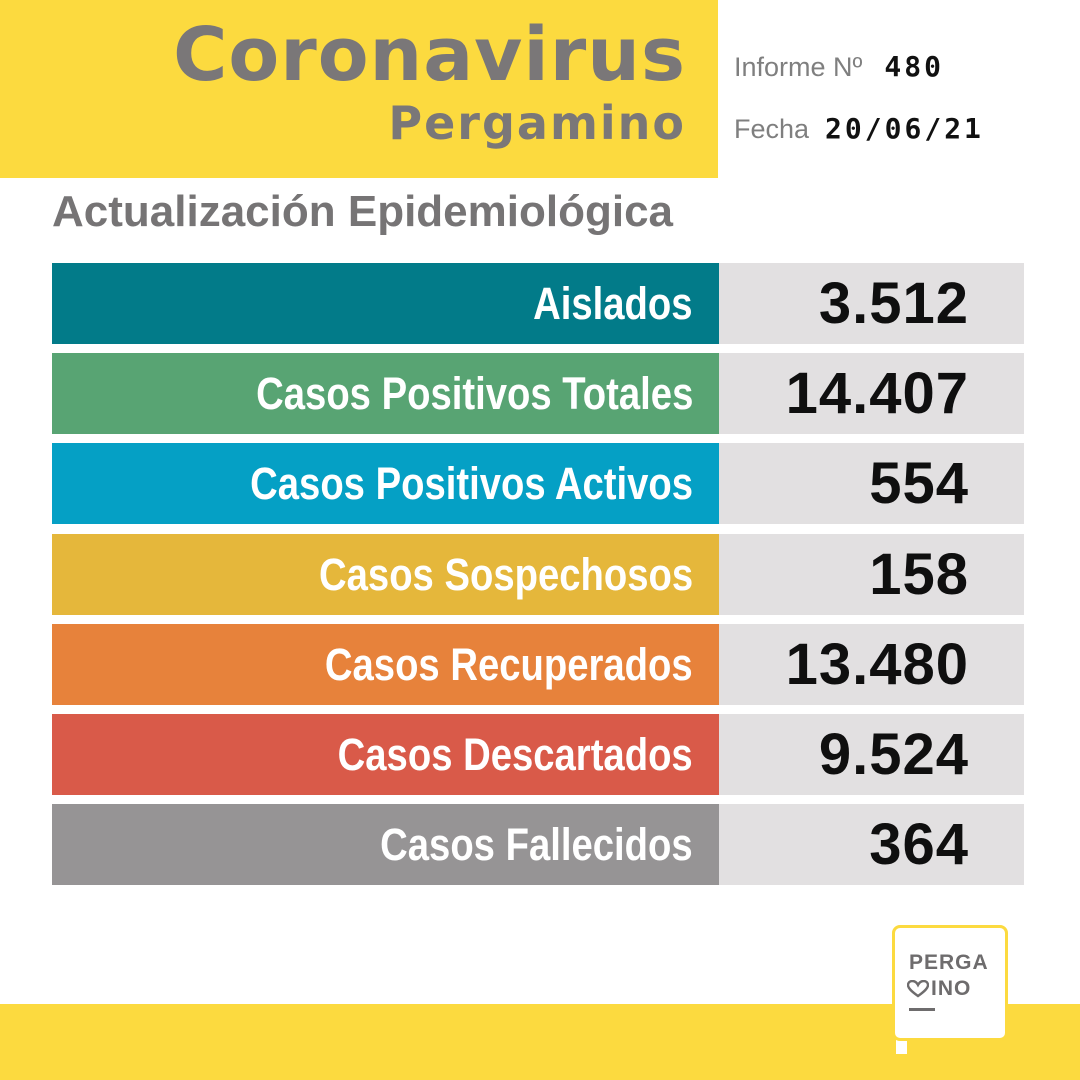 The image size is (1080, 1080). What do you see at coordinates (919, 483) in the screenshot?
I see `stat-value: 554` at bounding box center [919, 483].